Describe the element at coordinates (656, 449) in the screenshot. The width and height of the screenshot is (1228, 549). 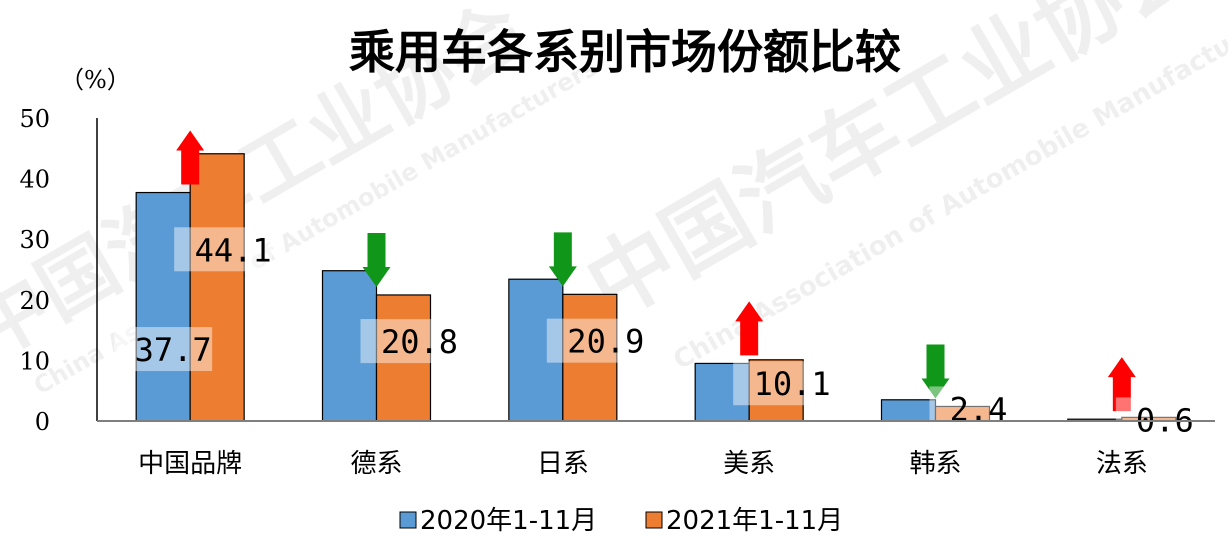
I see `x-axis: 中国品牌 德系 日系 美系 韩系 法系` at that location.